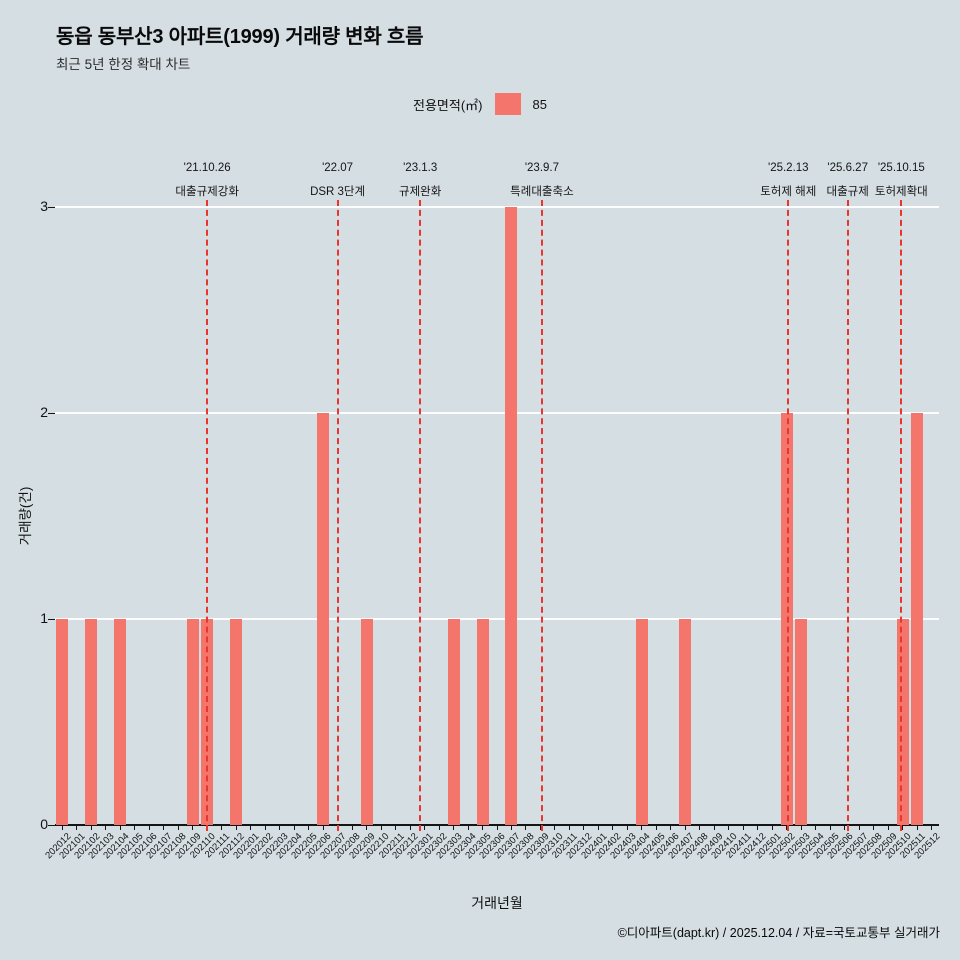 The height and width of the screenshot is (960, 960). Describe the element at coordinates (507, 104) in the screenshot. I see `legend-swatch` at that location.